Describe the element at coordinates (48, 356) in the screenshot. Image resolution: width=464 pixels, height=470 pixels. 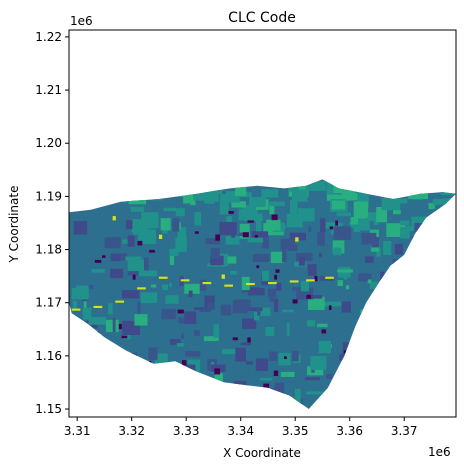
I see `y-tick-label: 1.16` at that location.